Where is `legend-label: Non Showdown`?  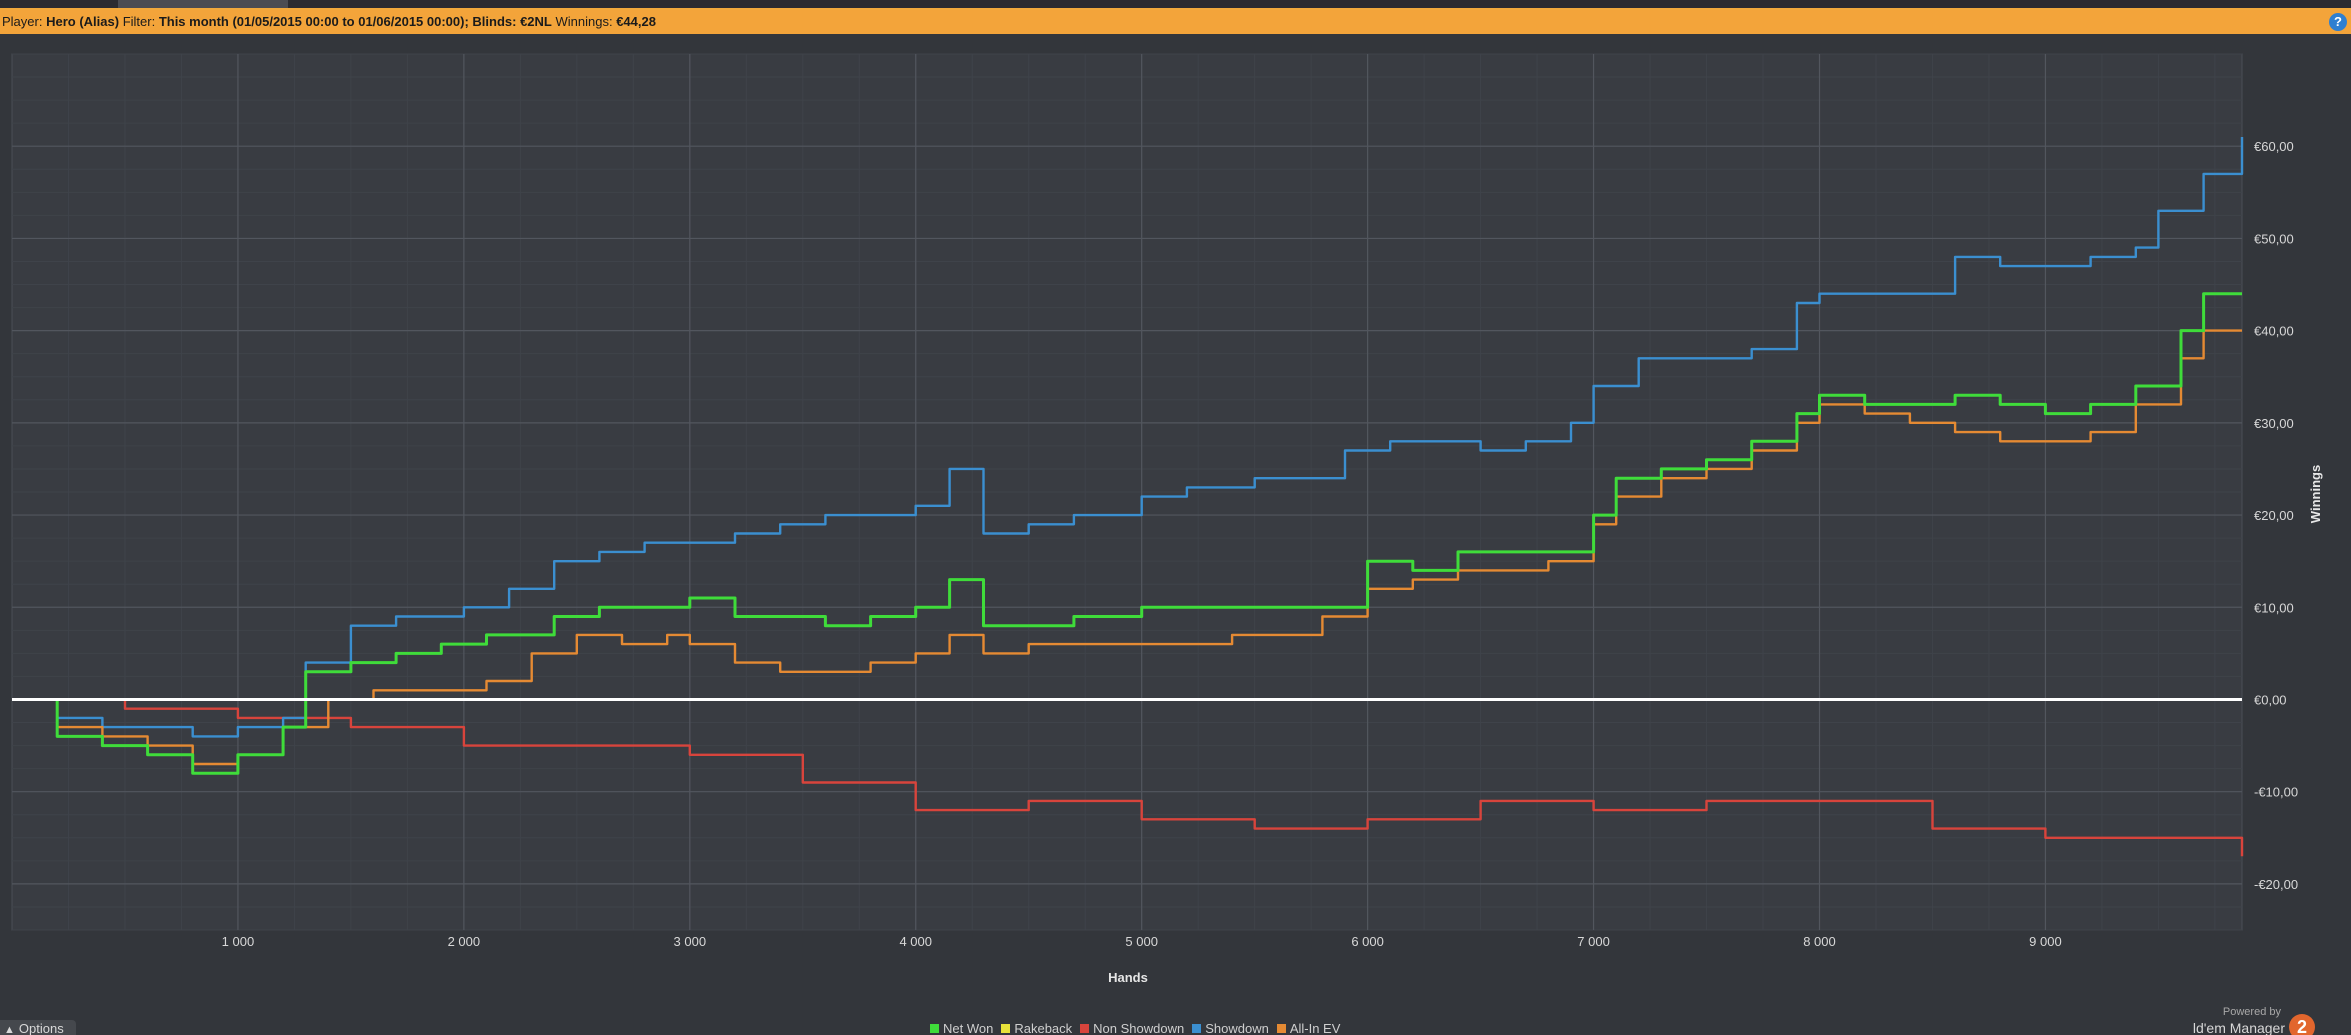
legend-label: Non Showdown is located at coordinates (1139, 1028).